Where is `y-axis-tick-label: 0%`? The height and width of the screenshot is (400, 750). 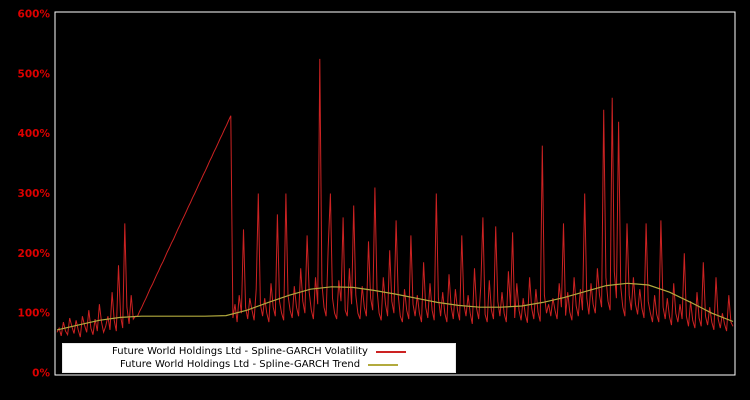
y-axis-tick-label: 0% is located at coordinates (41, 374).